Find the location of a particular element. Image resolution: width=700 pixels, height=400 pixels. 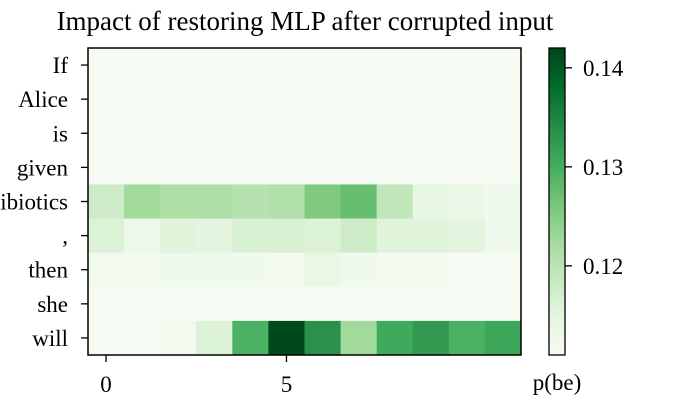

colorbar-tick-label: 0.12 is located at coordinates (603, 266).